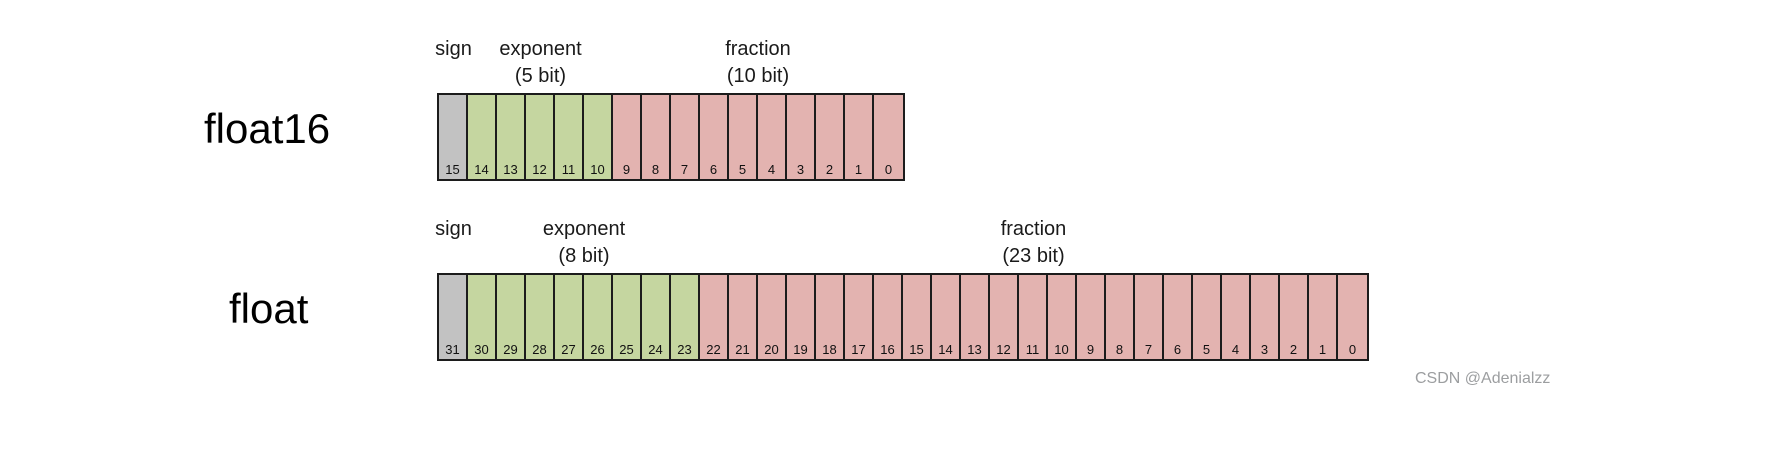 The image size is (1770, 450). I want to click on bit-cell-float-23: 23, so click(685, 317).